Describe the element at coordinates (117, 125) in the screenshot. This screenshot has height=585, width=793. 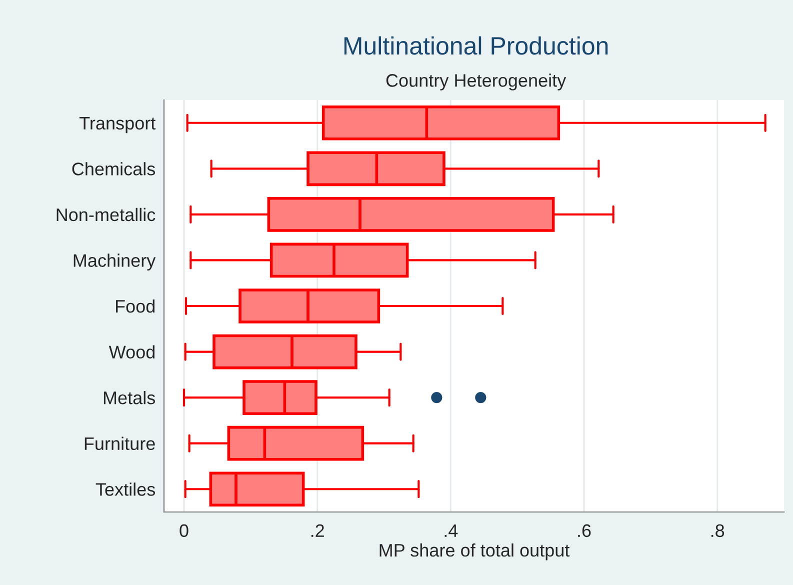
I see `y-tick-label: Transport` at that location.